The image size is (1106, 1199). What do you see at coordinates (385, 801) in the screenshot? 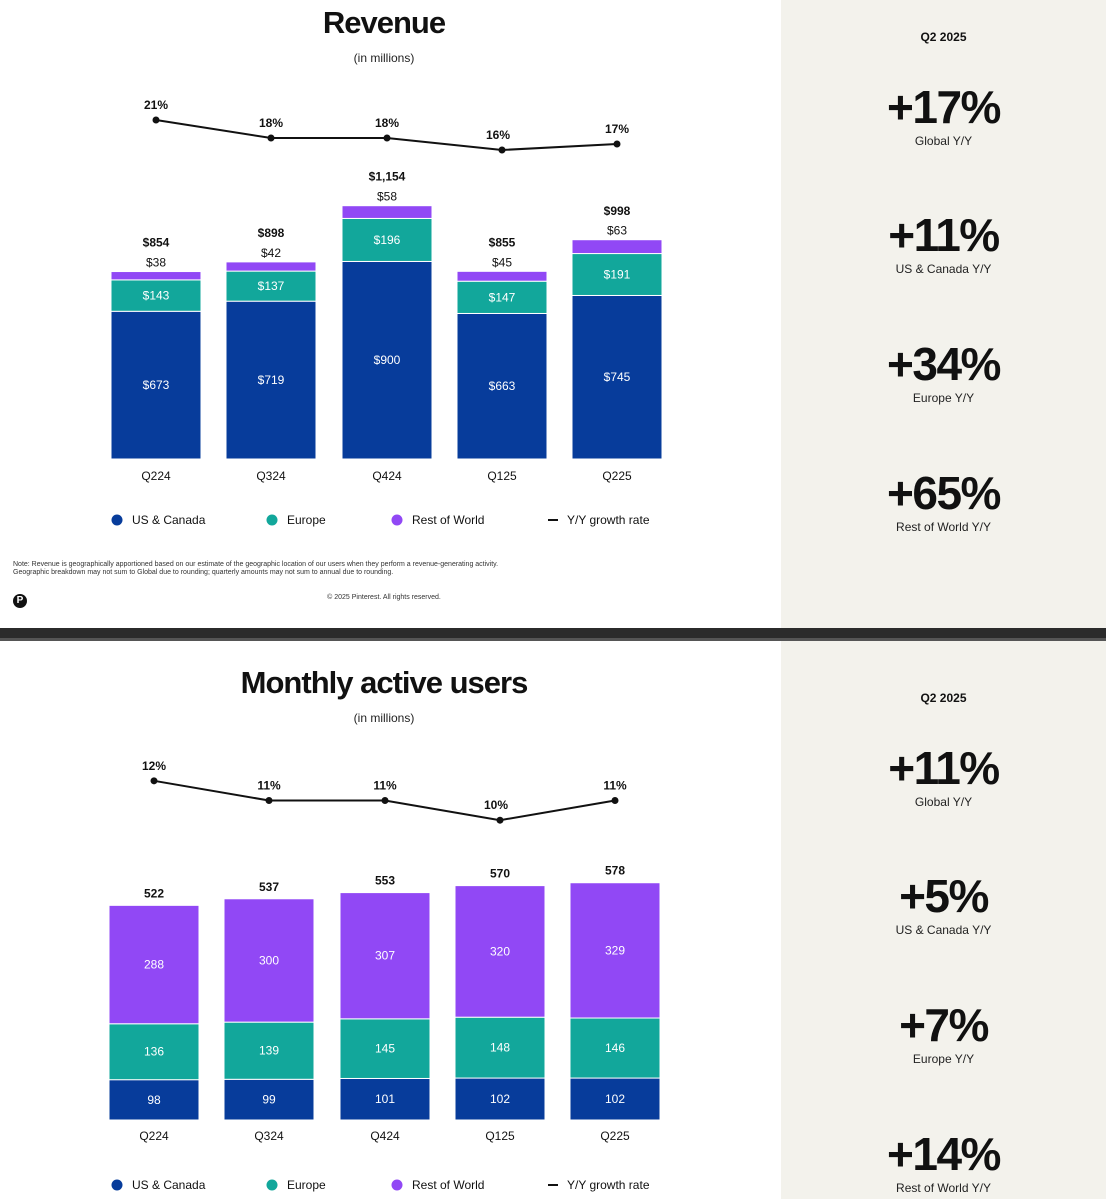
I see `mau-growth-point-q424` at bounding box center [385, 801].